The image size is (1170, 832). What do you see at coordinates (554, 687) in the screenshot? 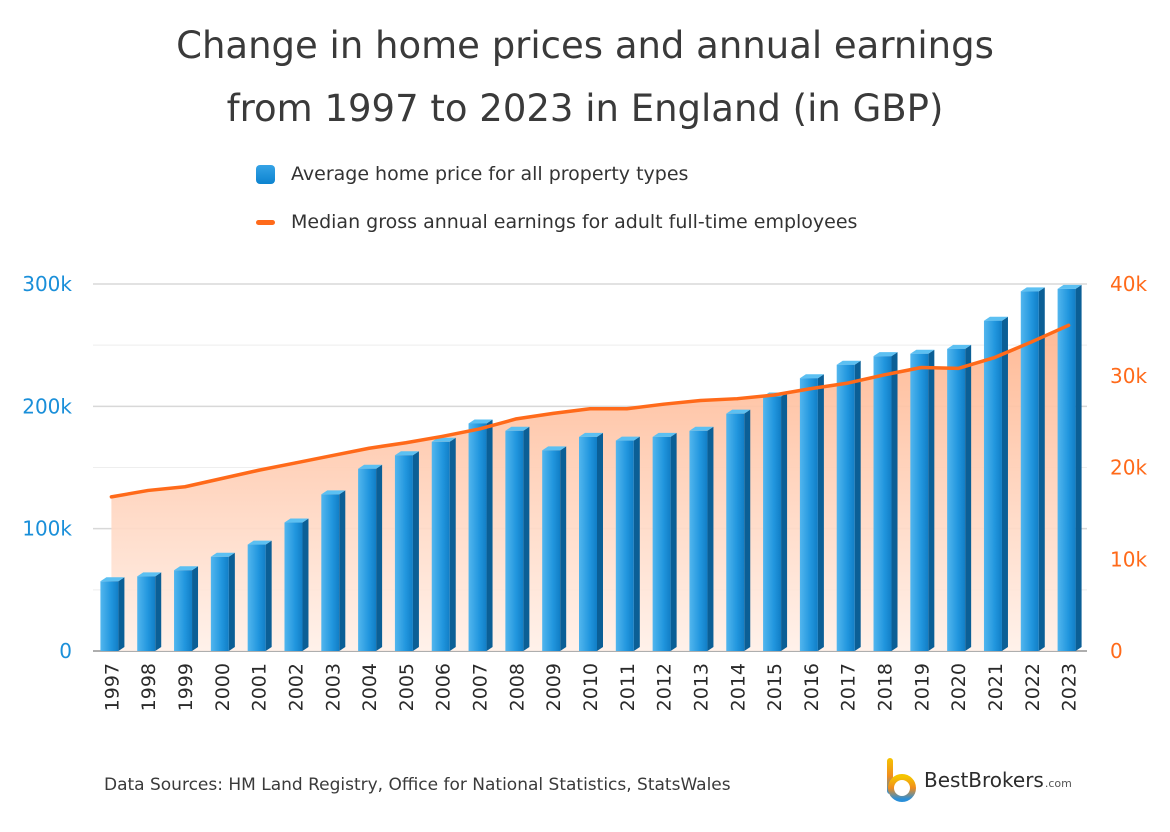
I see `x-axis-tick-label: 2009` at bounding box center [554, 687].